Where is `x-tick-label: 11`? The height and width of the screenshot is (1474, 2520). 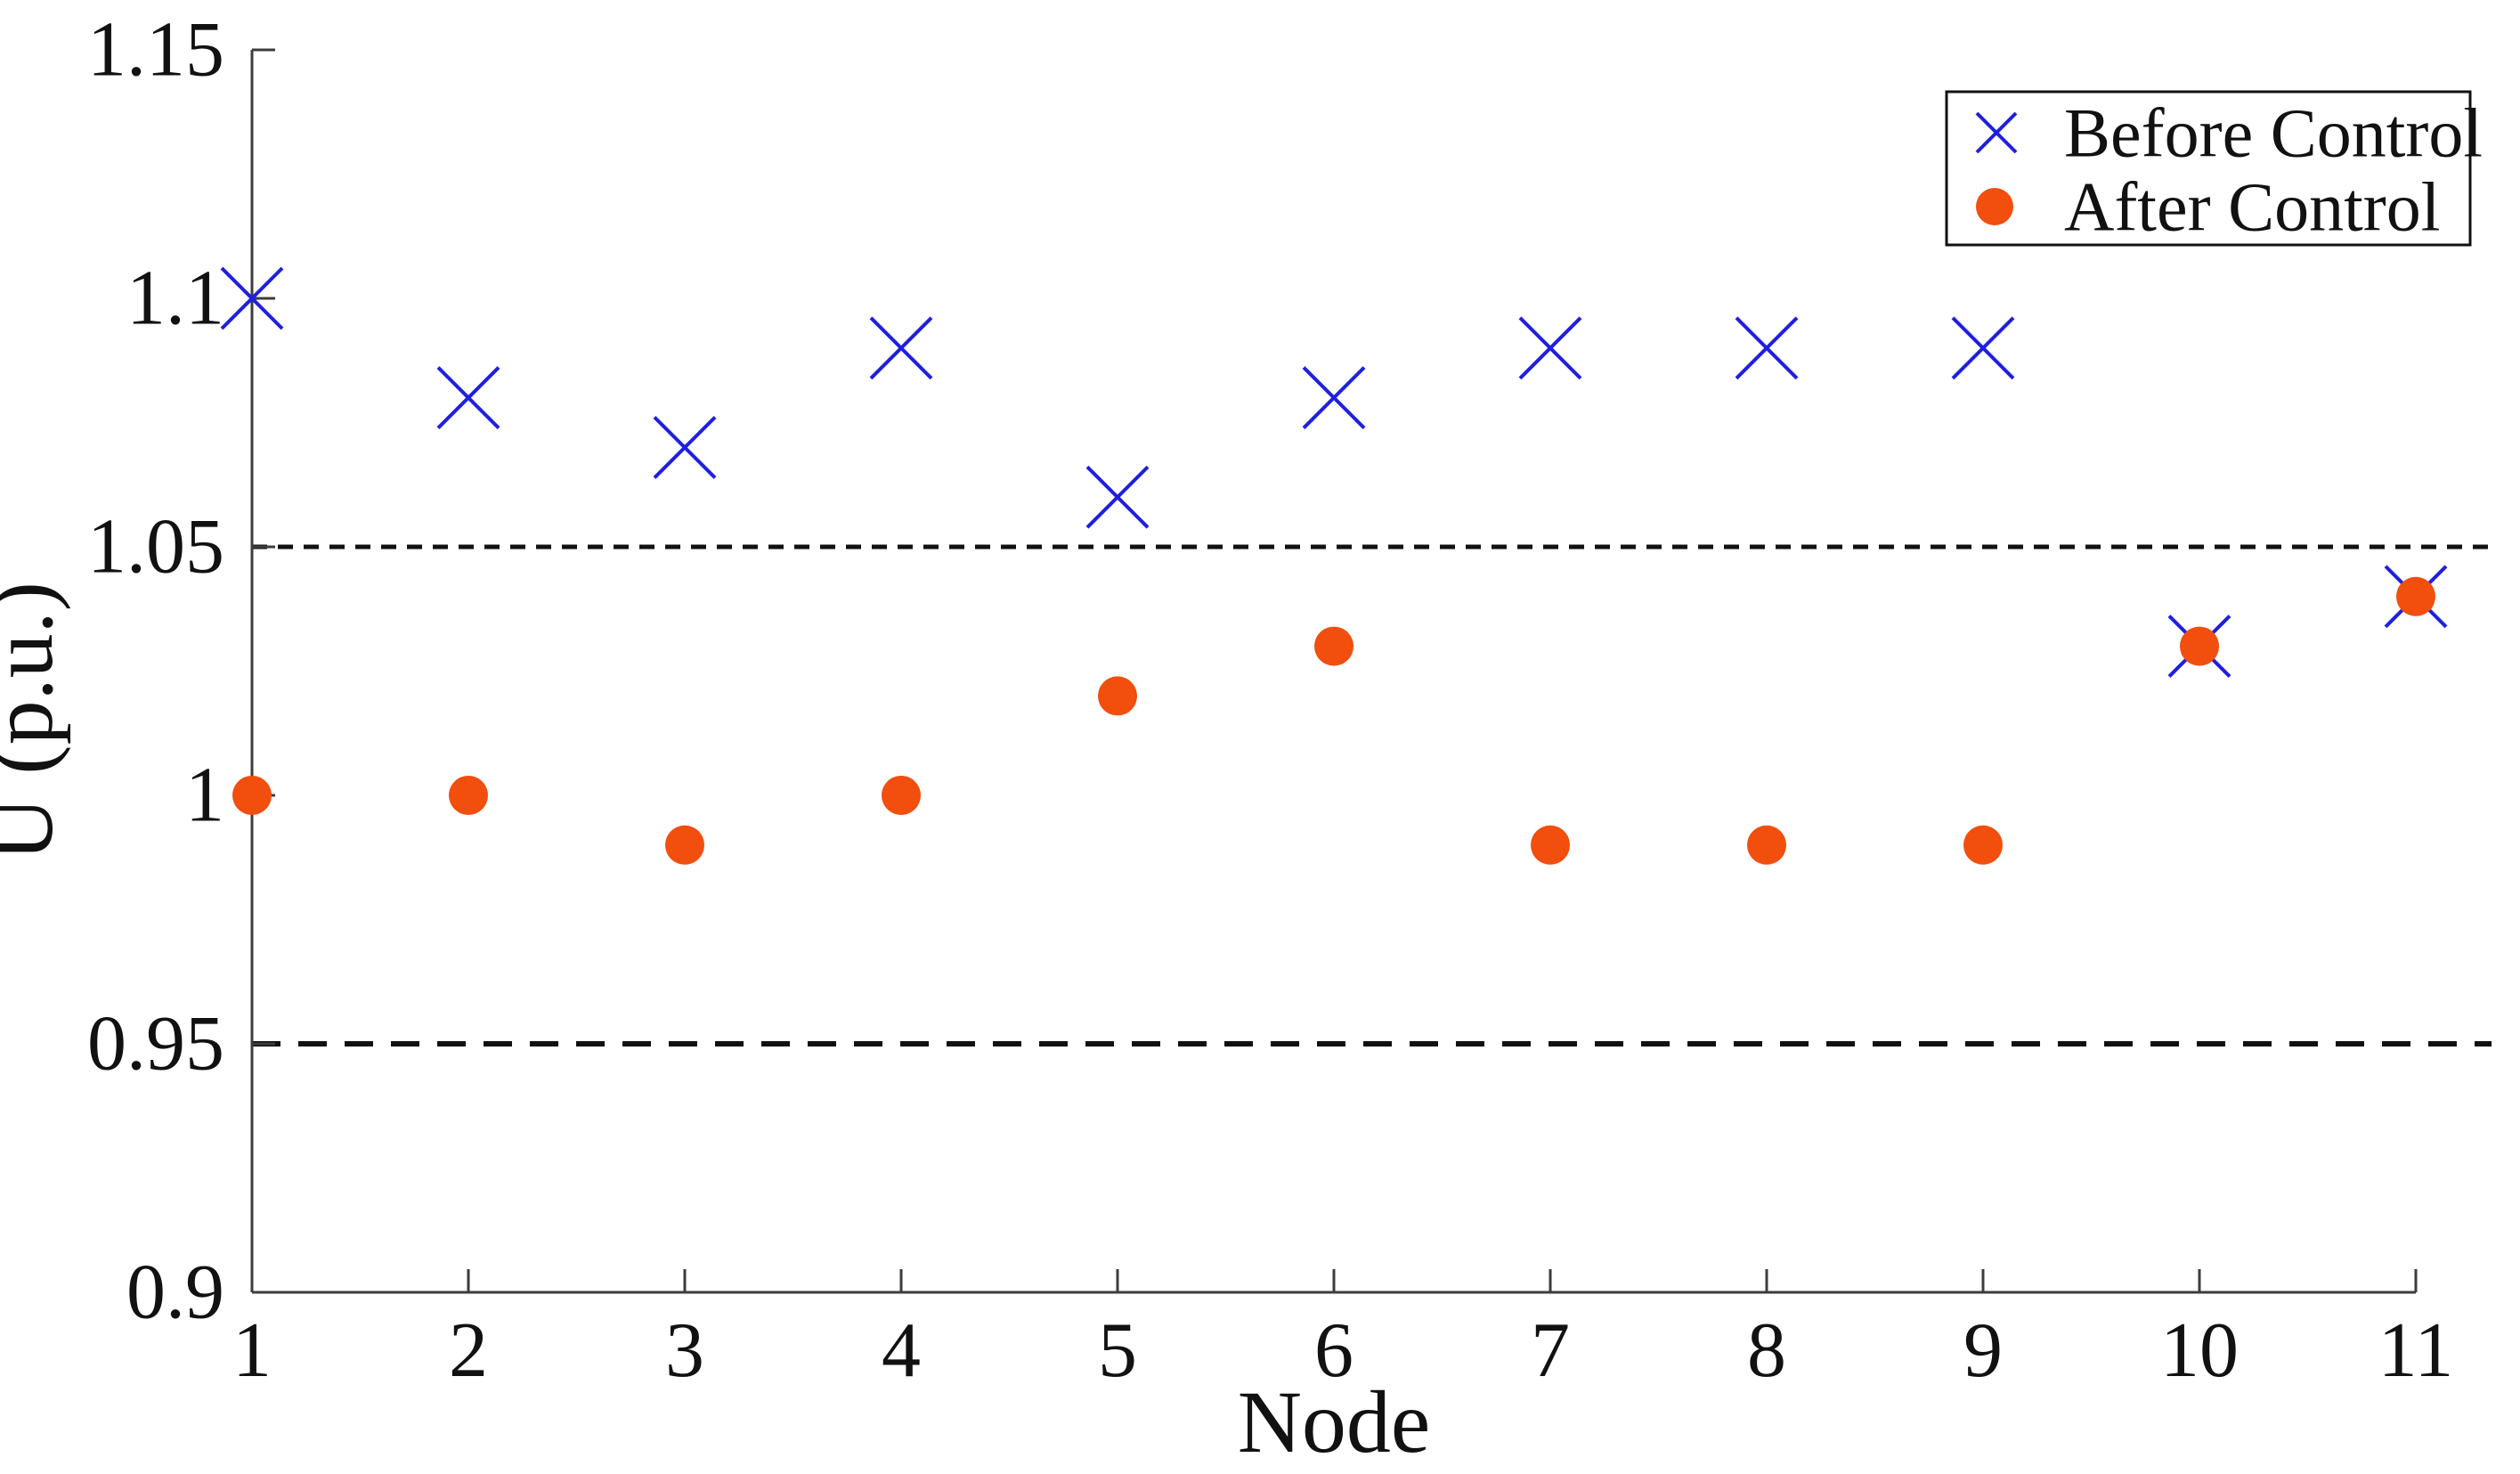 x-tick-label: 11 is located at coordinates (2416, 1350).